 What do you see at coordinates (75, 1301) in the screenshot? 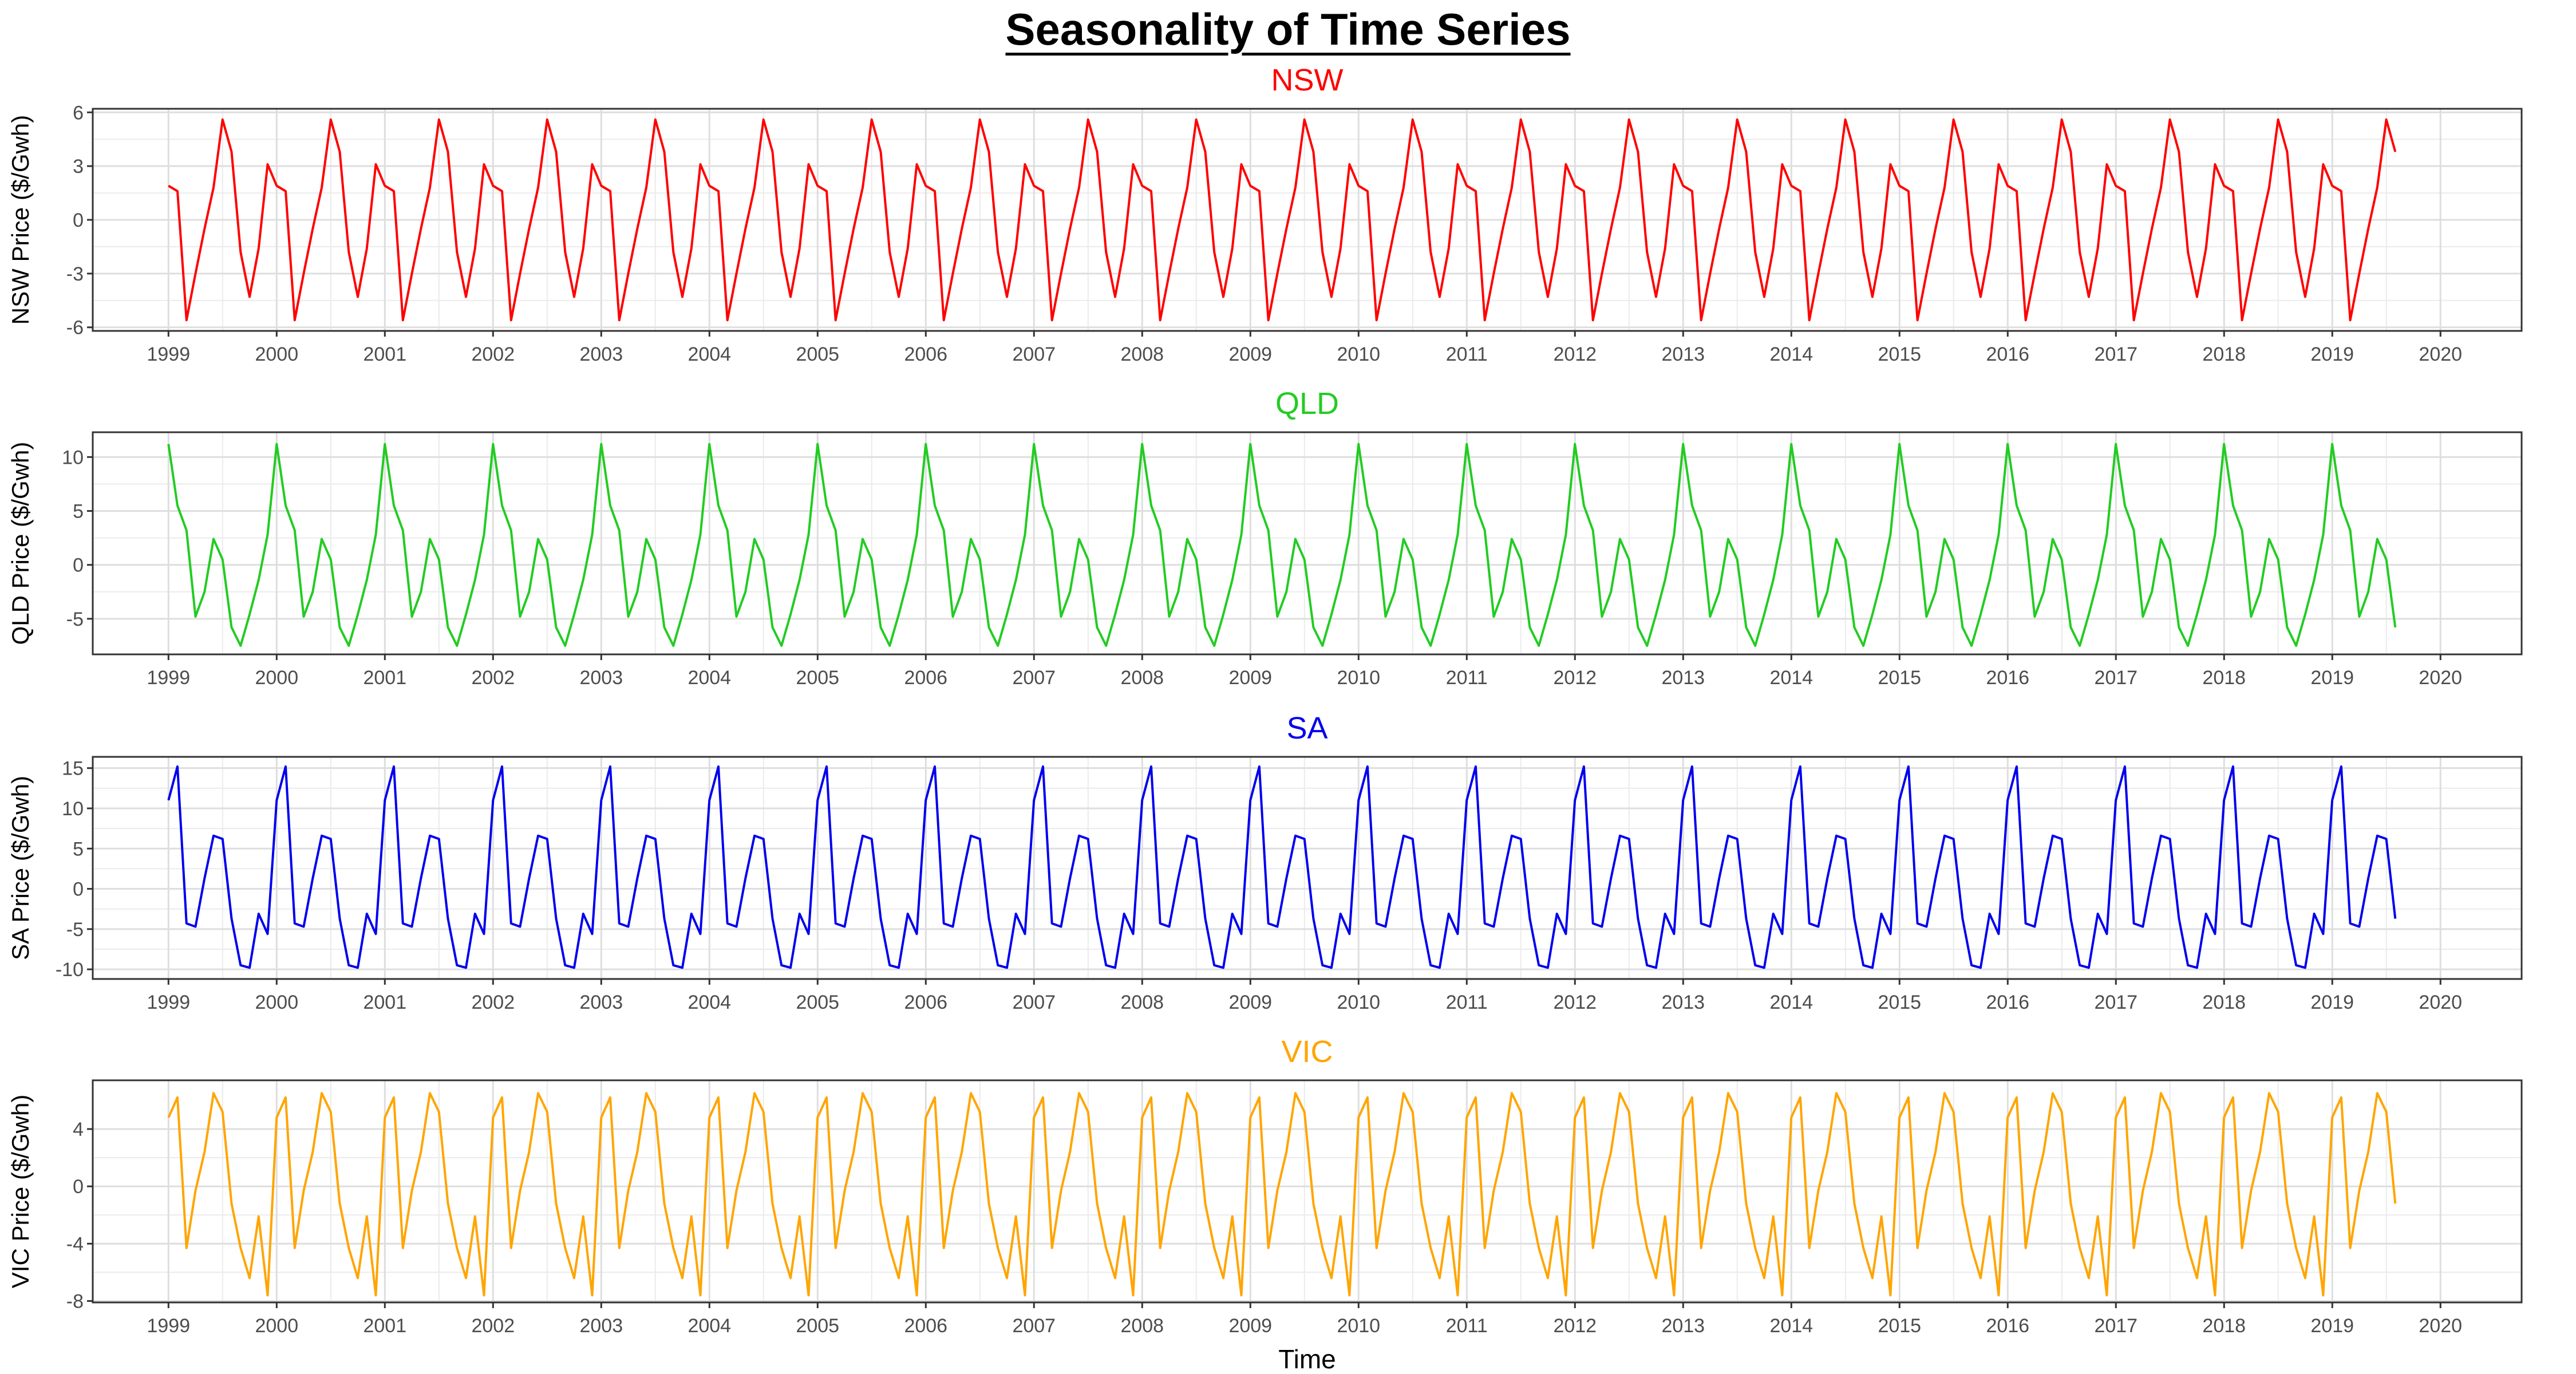
I see `y-tick-label: -8` at bounding box center [75, 1301].